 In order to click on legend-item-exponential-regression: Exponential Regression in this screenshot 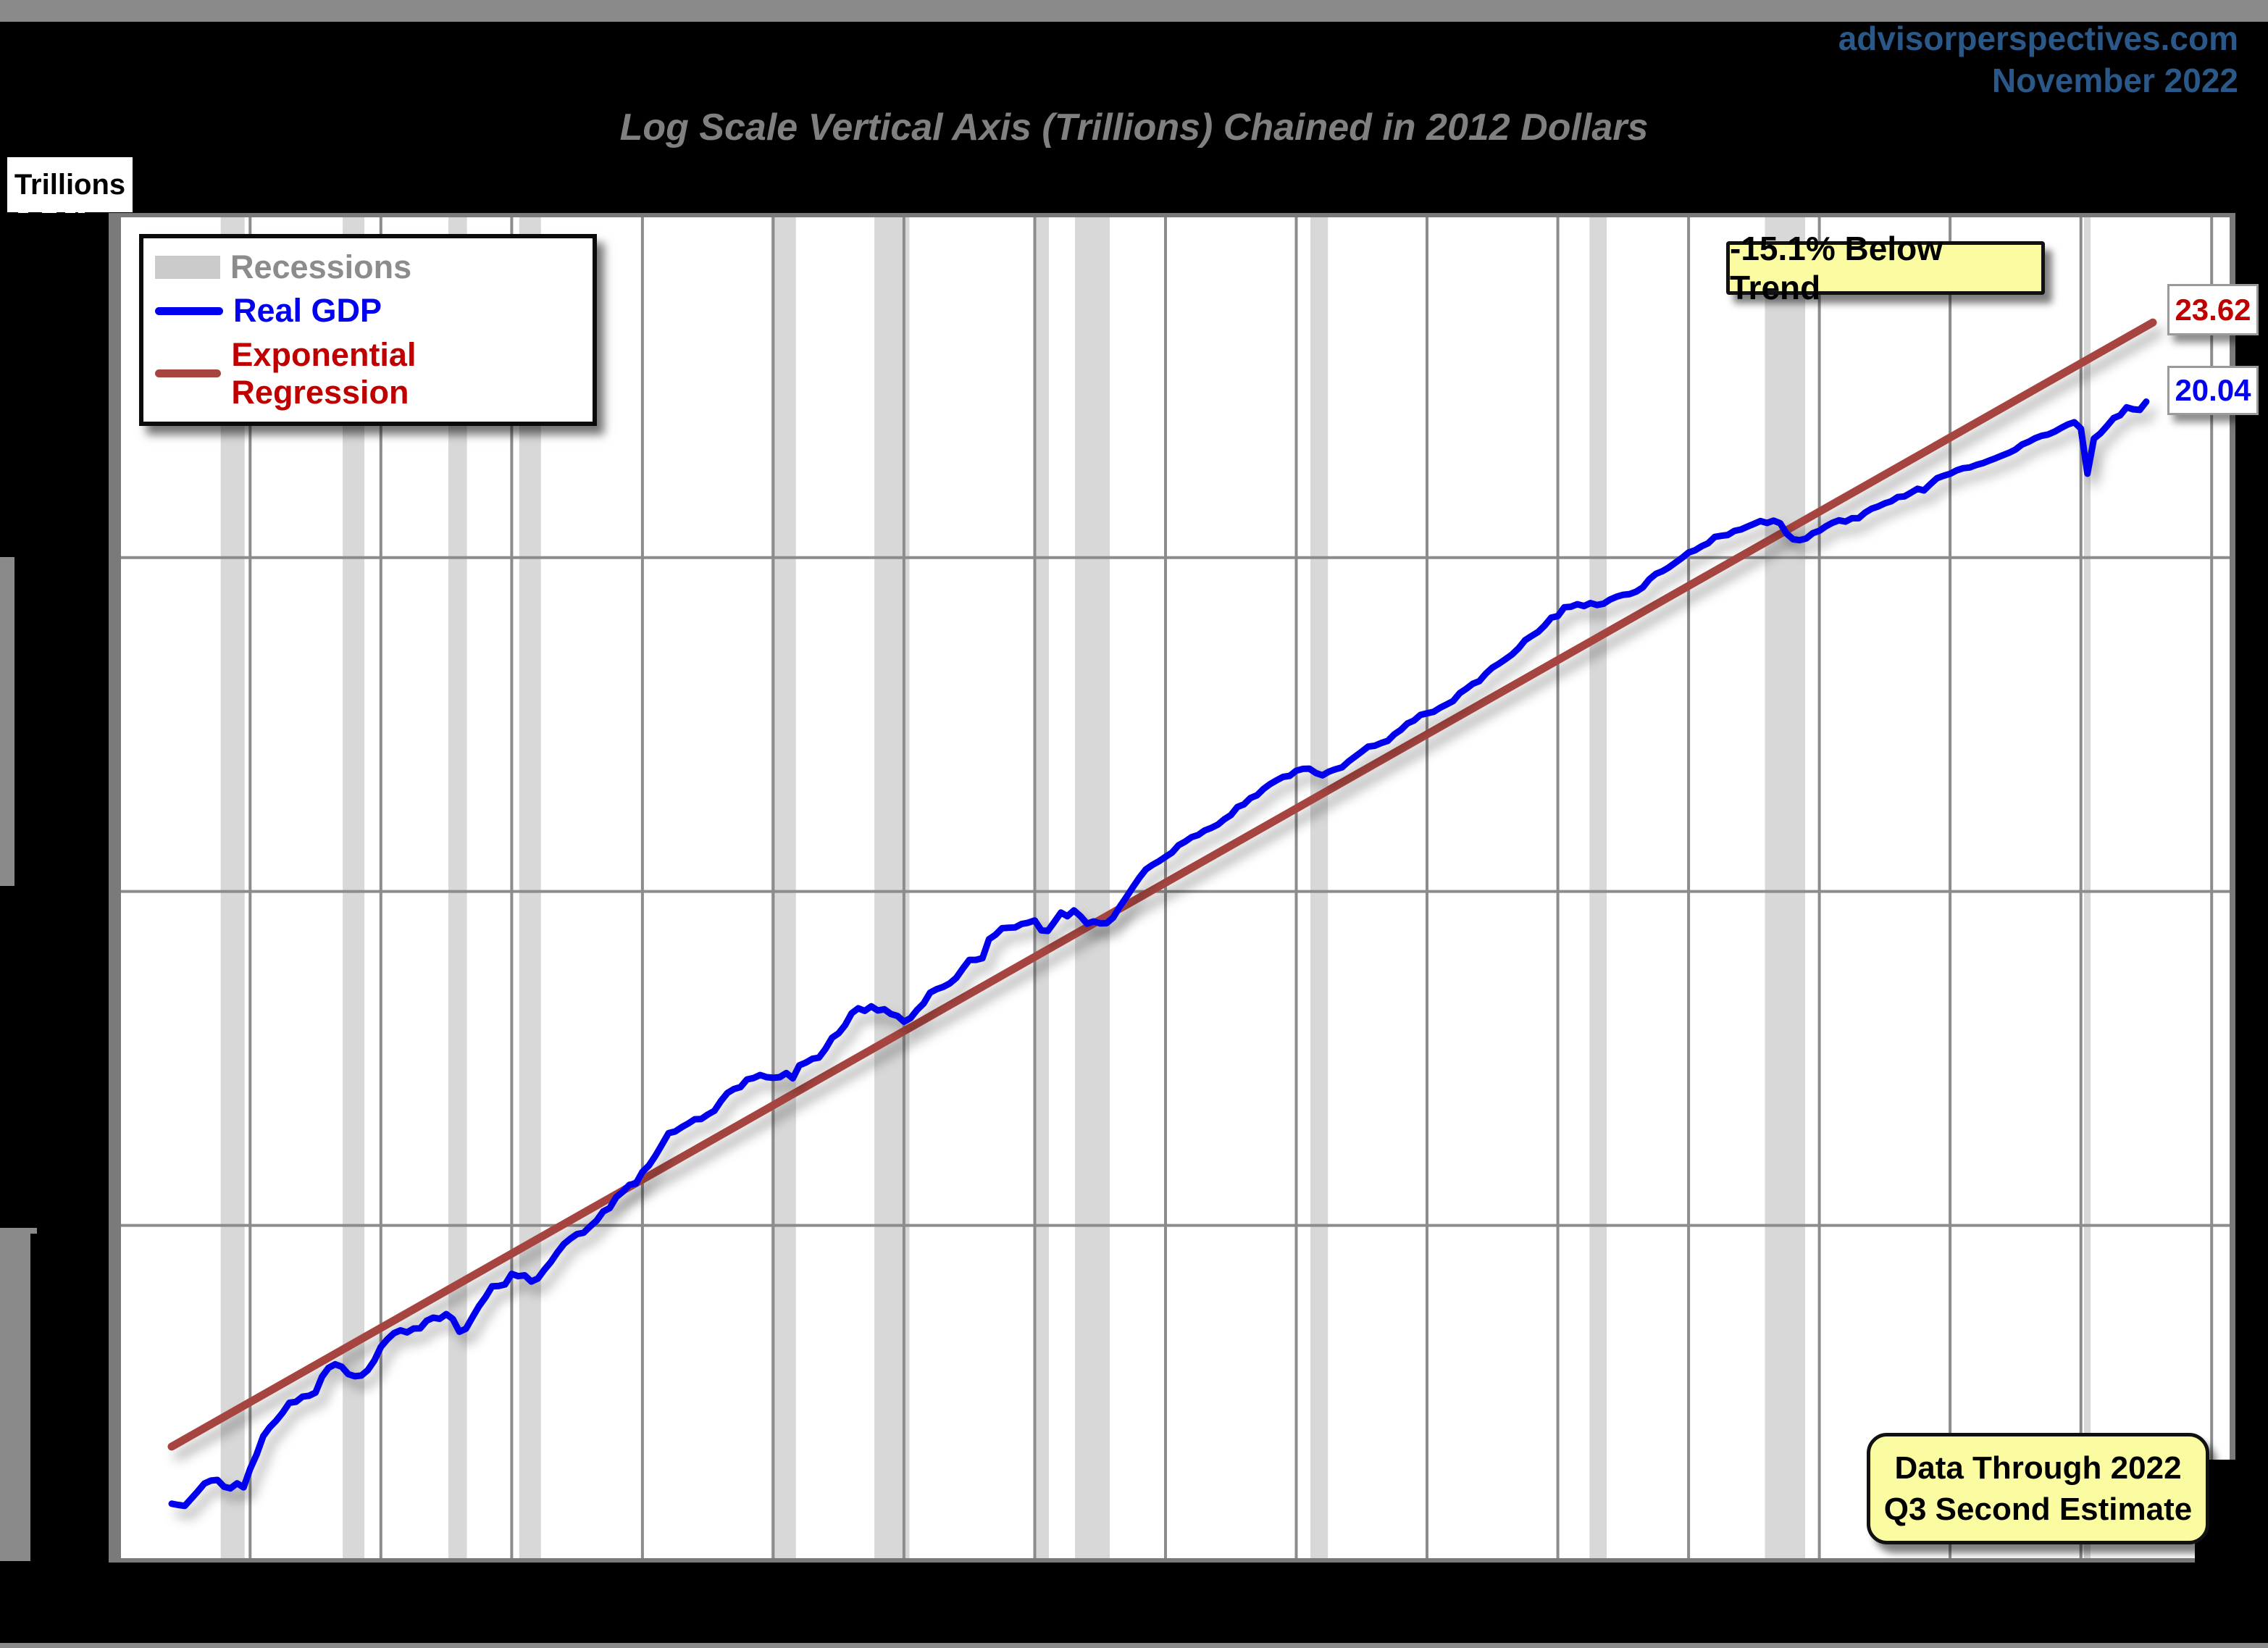, I will do `click(374, 373)`.